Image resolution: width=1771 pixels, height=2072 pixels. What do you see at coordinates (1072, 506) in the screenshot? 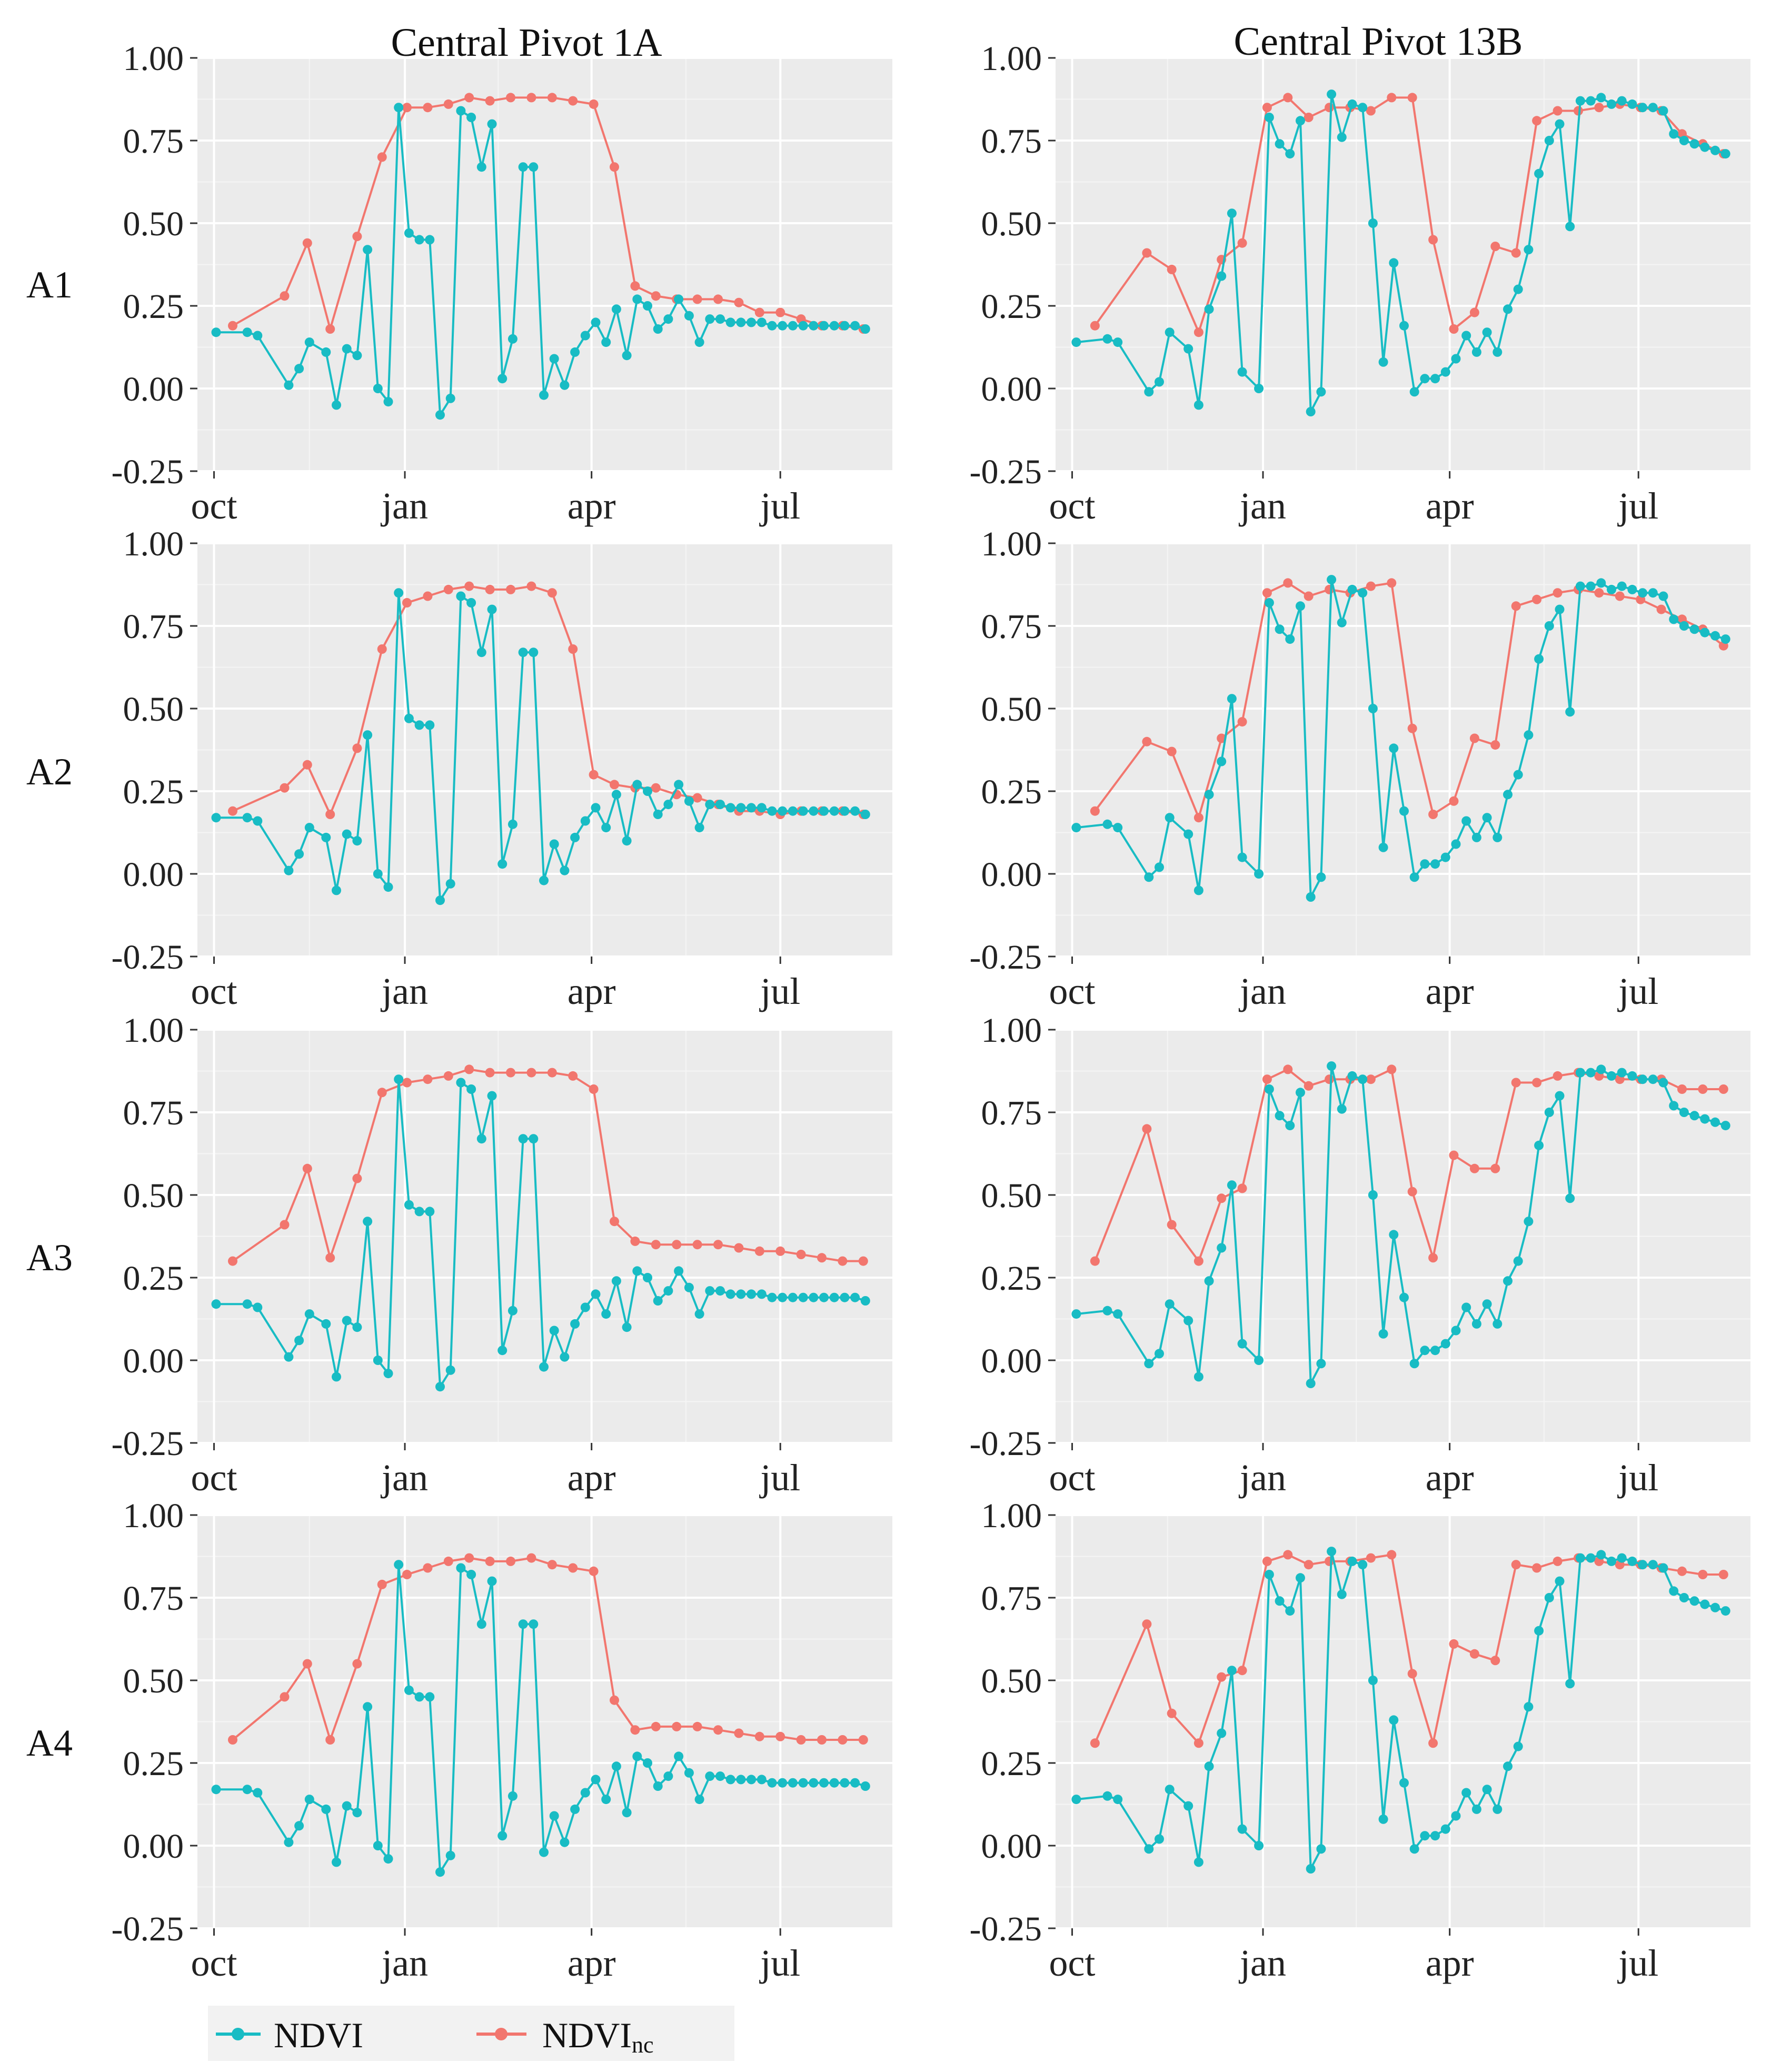
I see `x-tick-label: oct` at bounding box center [1072, 506].